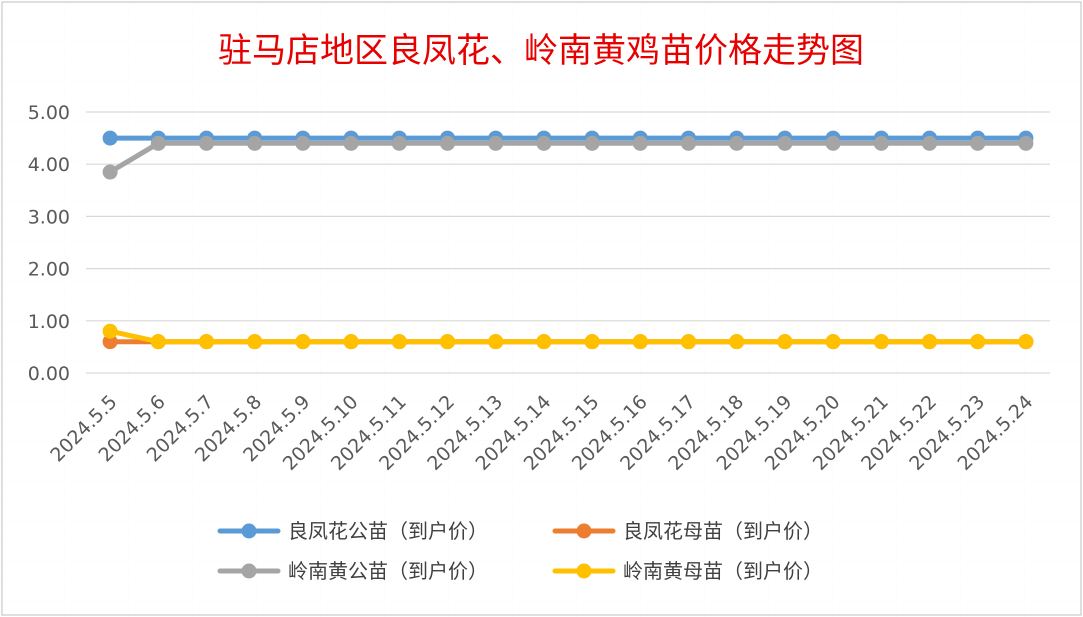 The image size is (1083, 617). I want to click on y-tick-label: 3.00, so click(49, 217).